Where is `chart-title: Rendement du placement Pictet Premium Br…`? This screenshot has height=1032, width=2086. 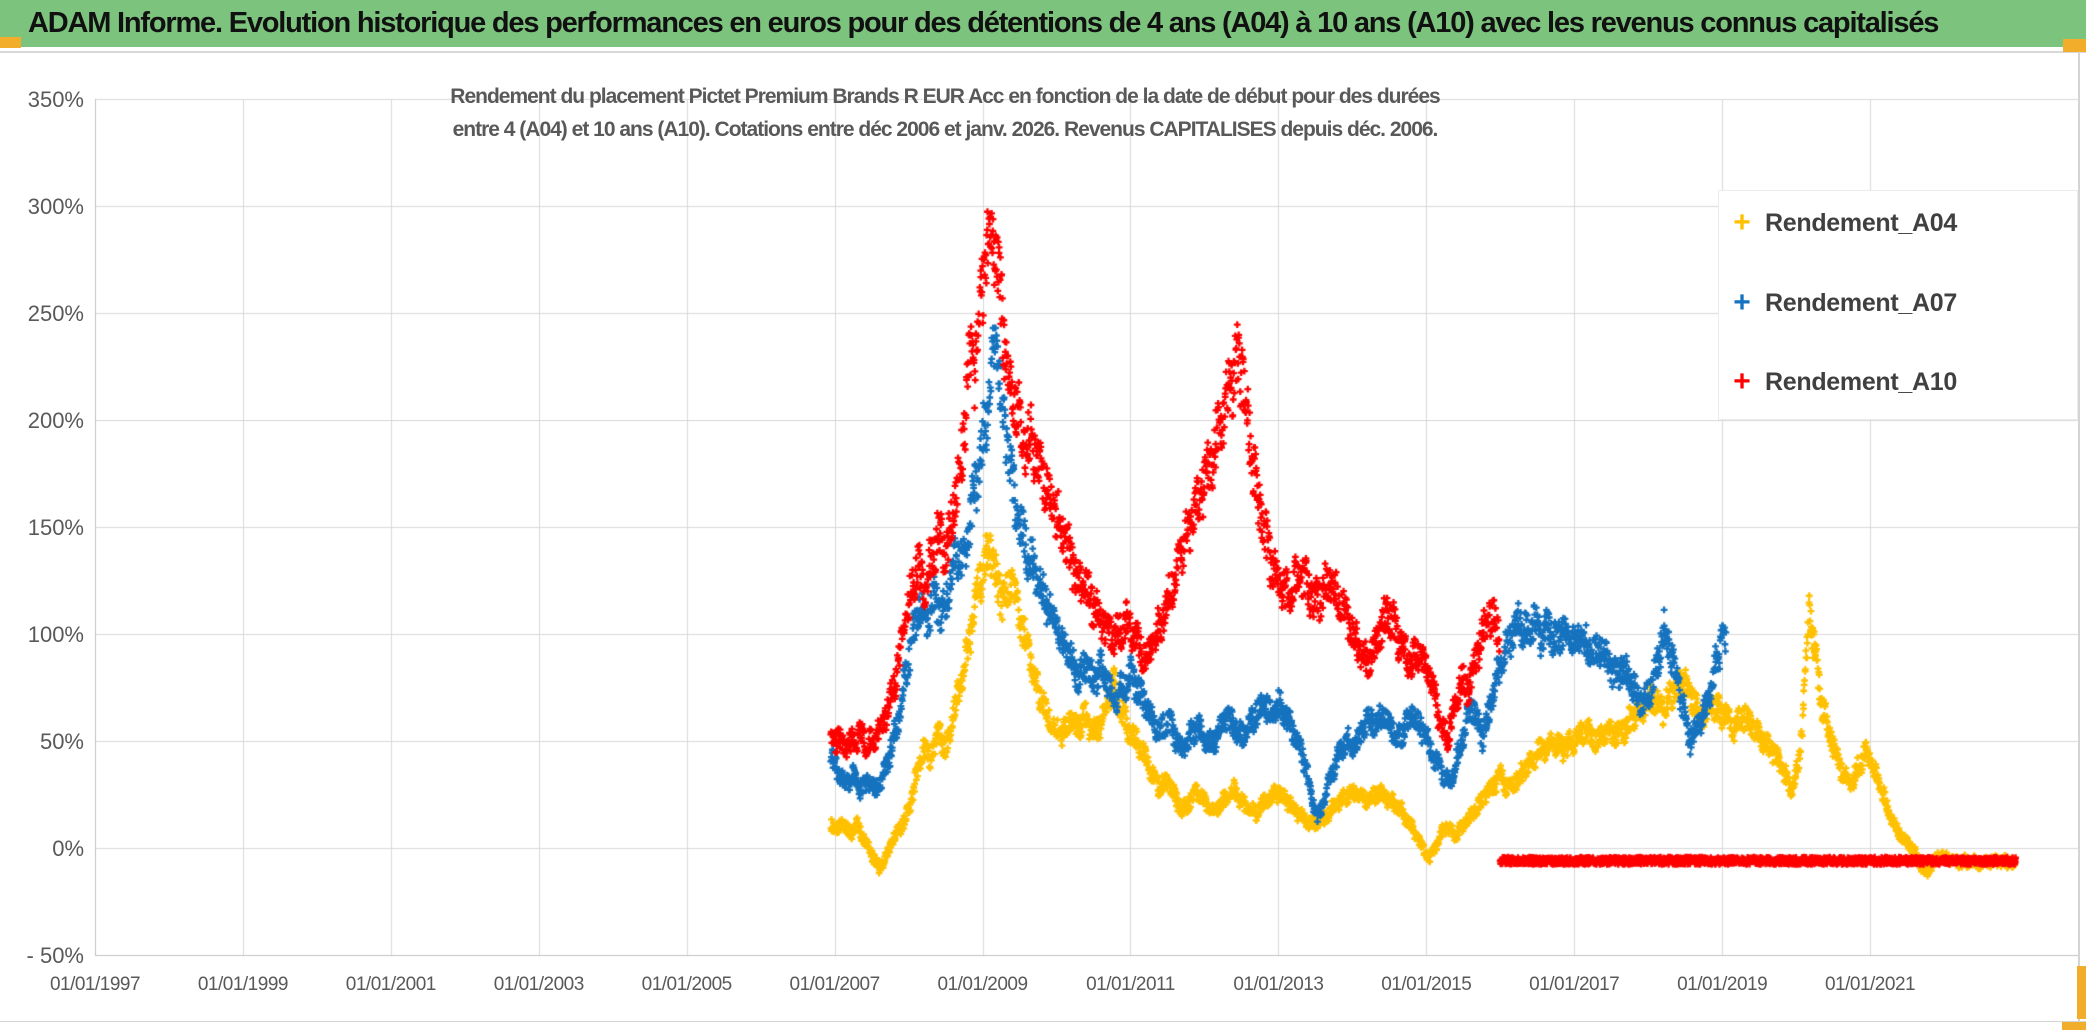 chart-title: Rendement du placement Pictet Premium Br… is located at coordinates (945, 113).